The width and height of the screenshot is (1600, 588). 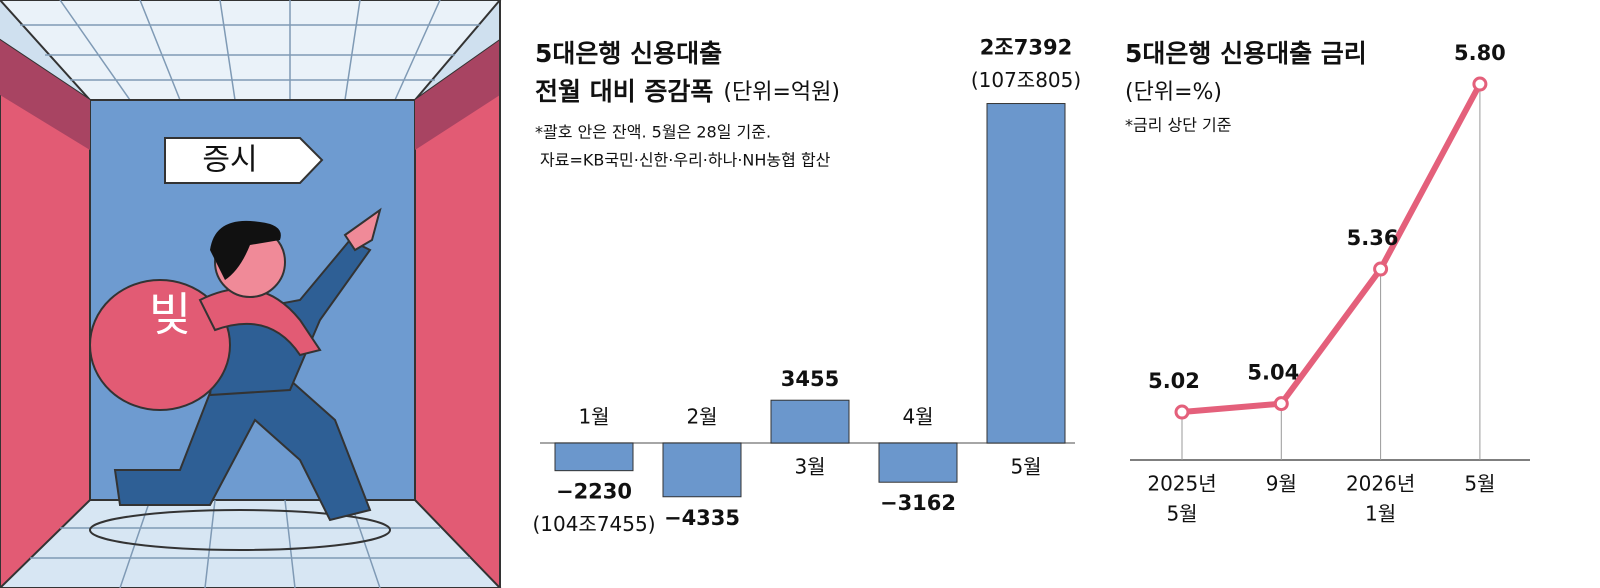 I want to click on note: *괄호 안은 잔액. 5월은 28일 기준., so click(x=653, y=132).